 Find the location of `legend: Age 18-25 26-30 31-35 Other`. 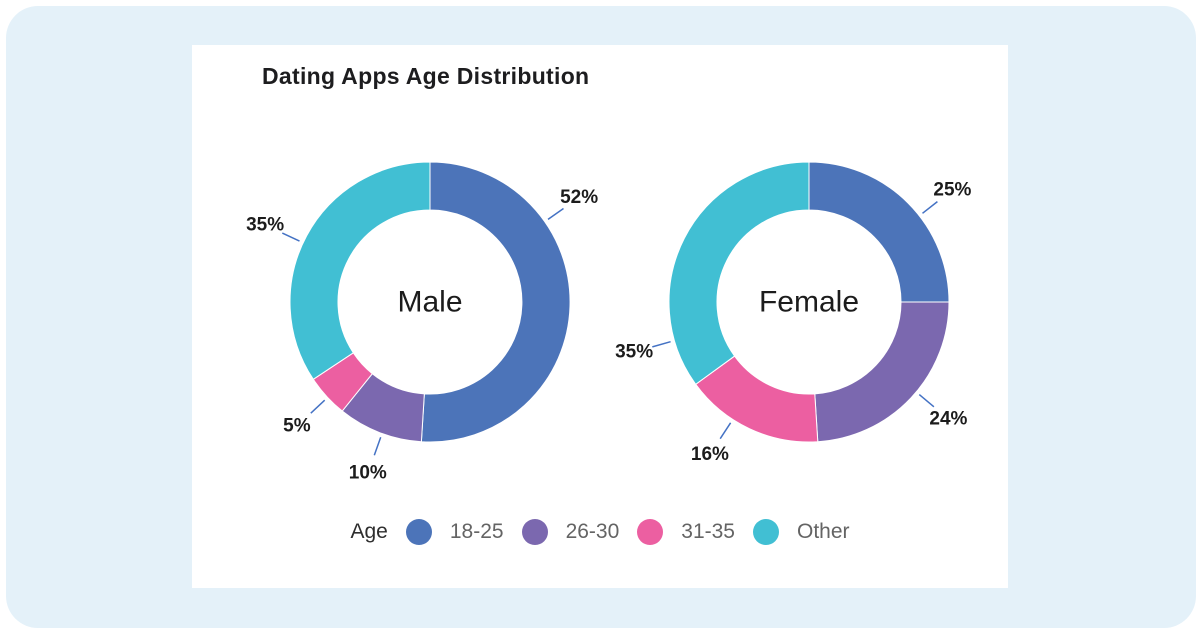

legend: Age 18-25 26-30 31-35 Other is located at coordinates (600, 532).